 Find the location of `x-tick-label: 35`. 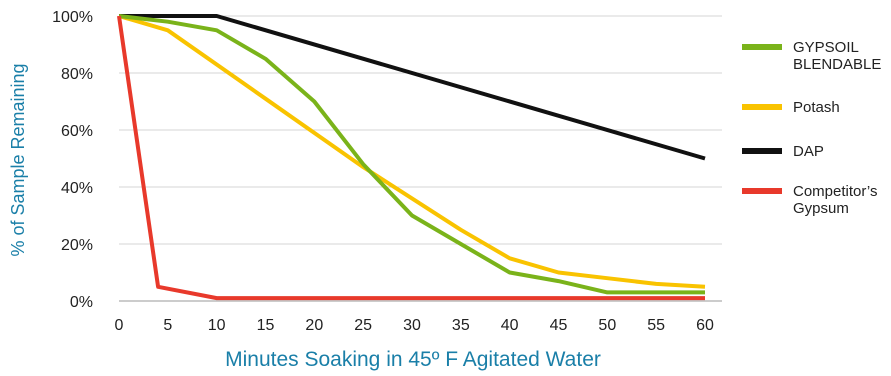

x-tick-label: 35 is located at coordinates (461, 325).